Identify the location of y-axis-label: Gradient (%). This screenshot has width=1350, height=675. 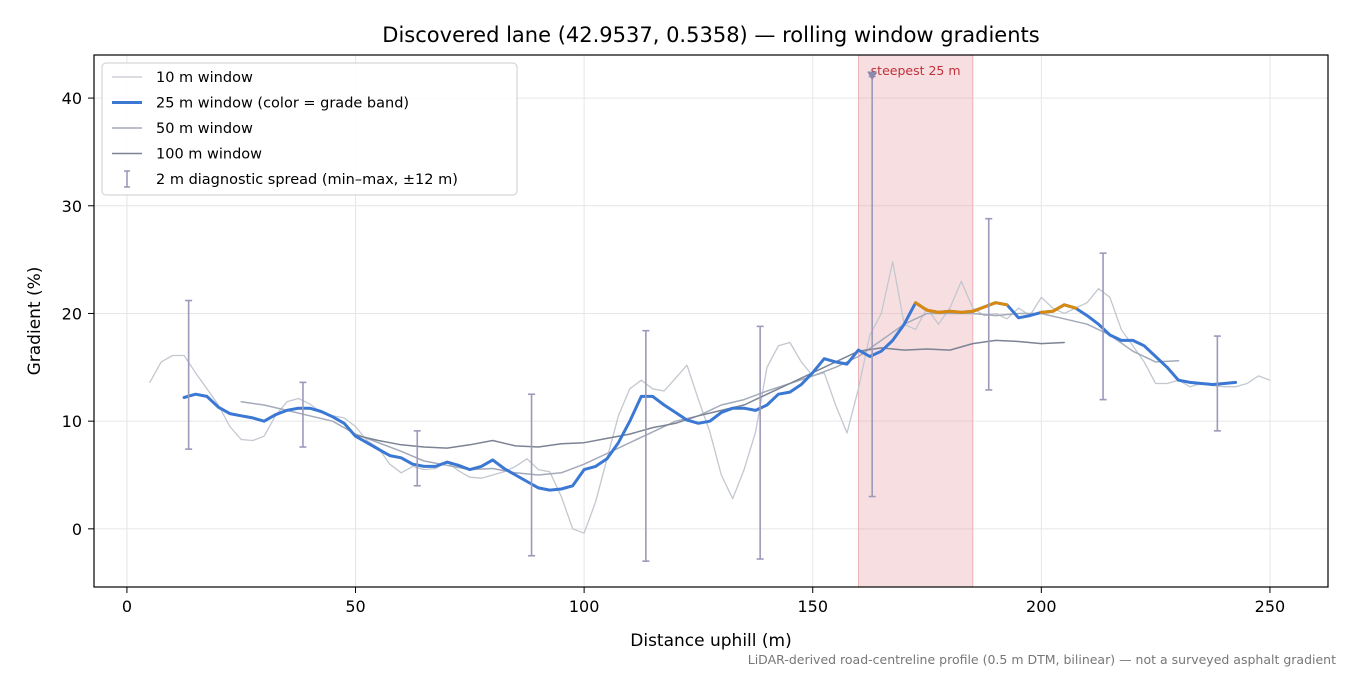
(35, 321).